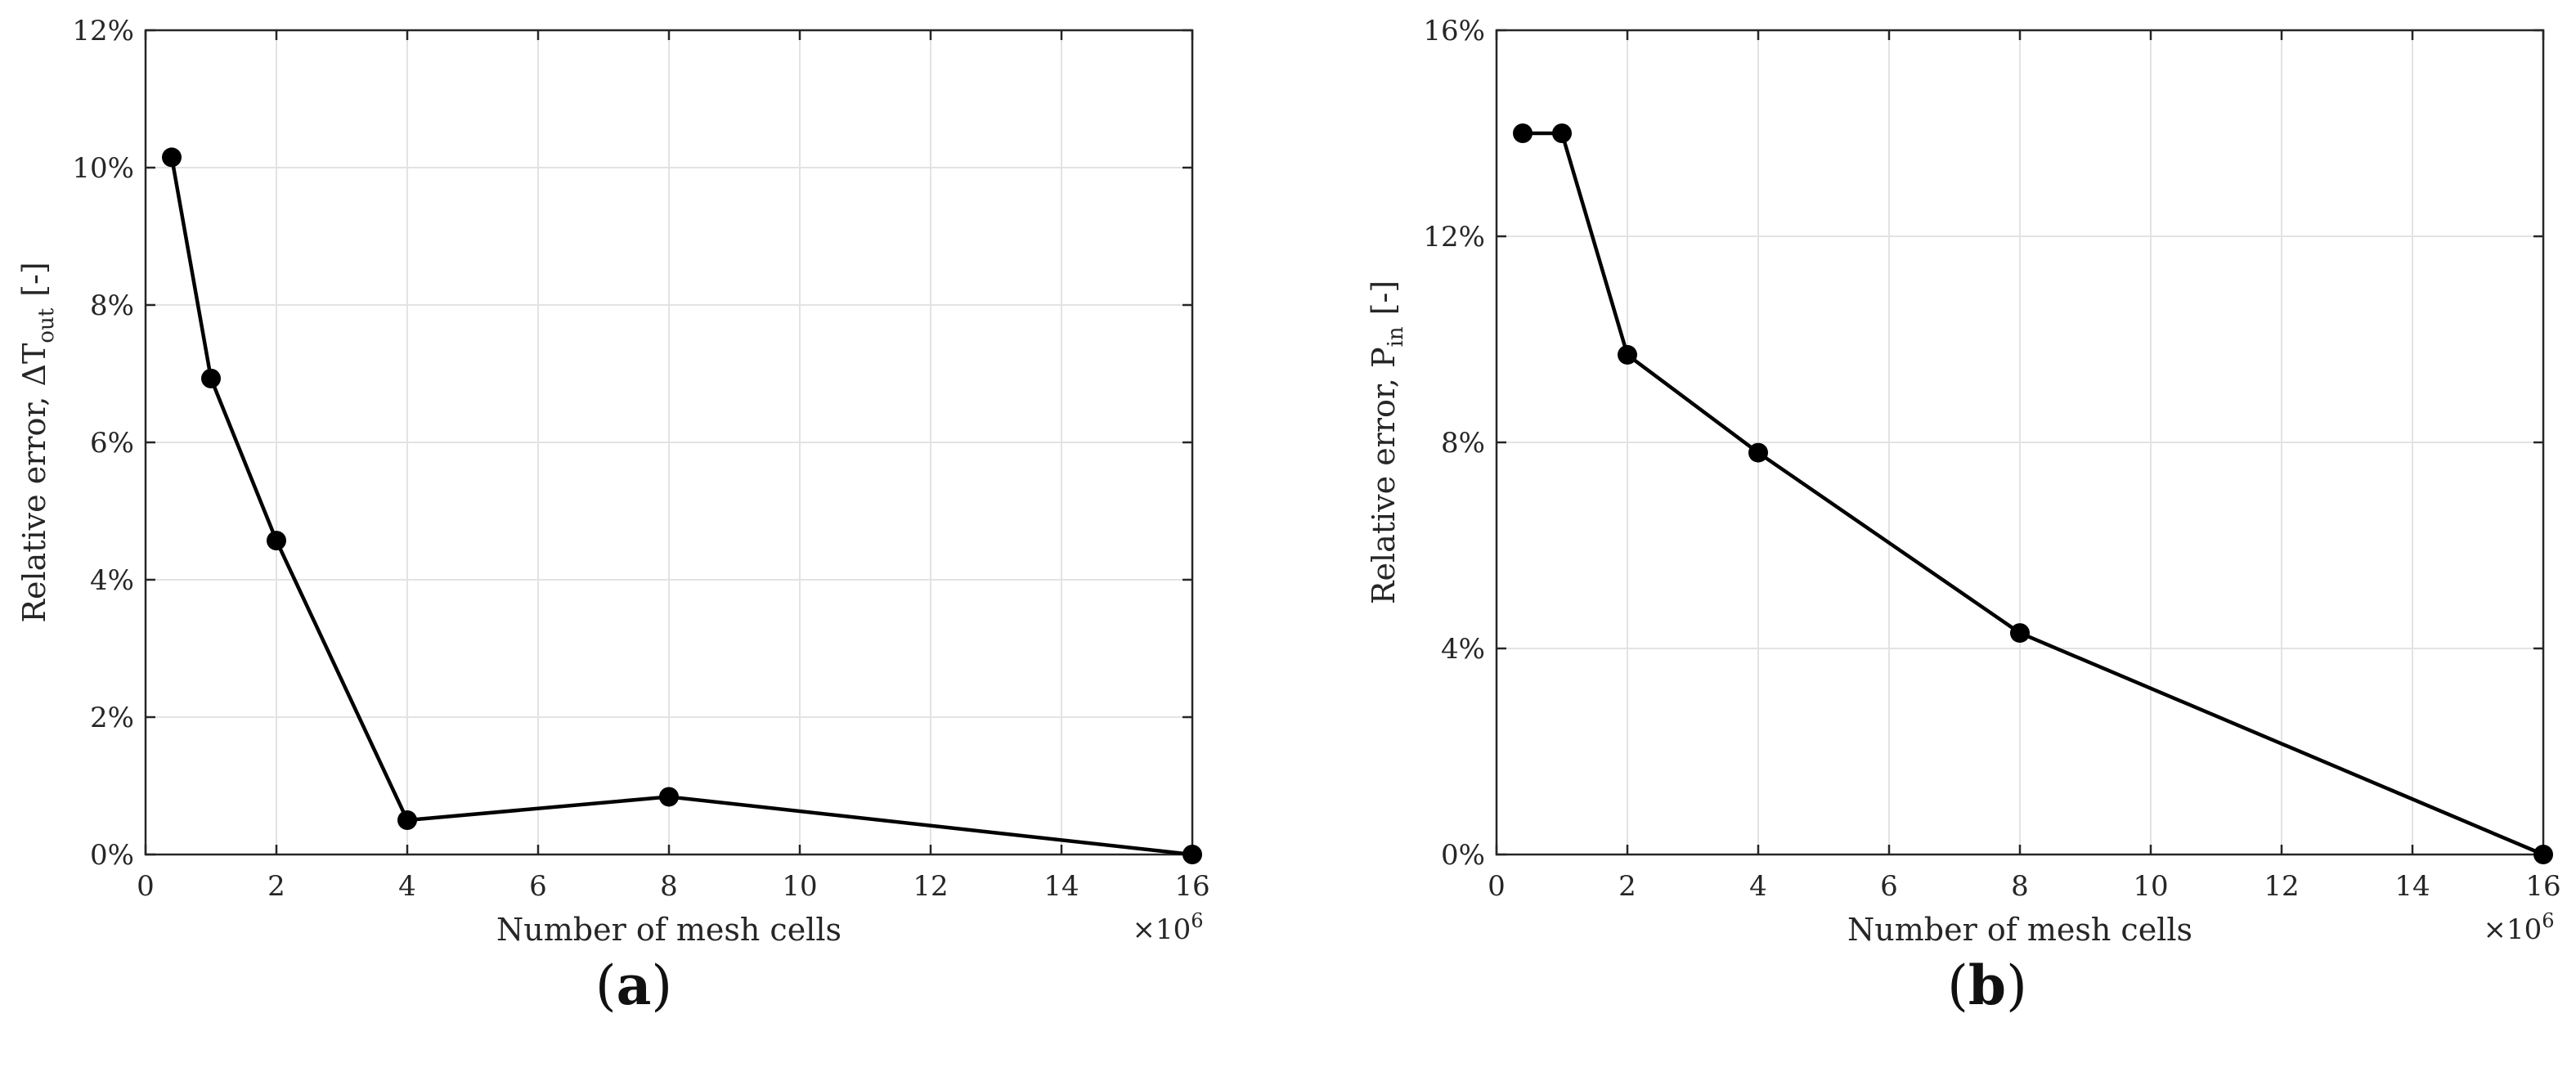 The height and width of the screenshot is (1081, 2576). I want to click on y-tick-label: 10%, so click(103, 168).